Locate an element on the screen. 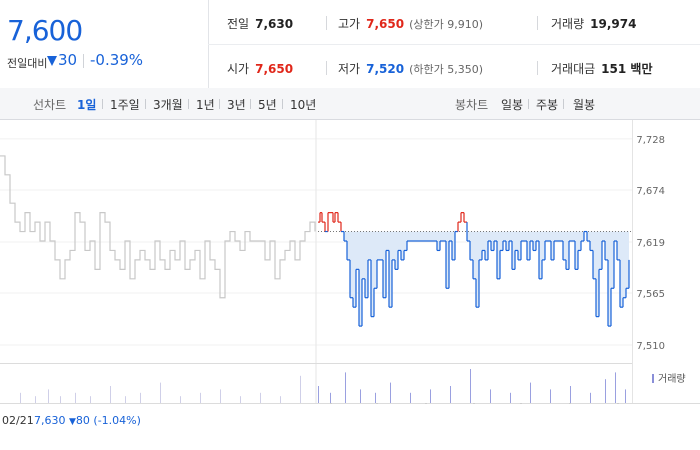 Image resolution: width=700 pixels, height=450 pixels. period-1d: 1일 is located at coordinates (87, 105).